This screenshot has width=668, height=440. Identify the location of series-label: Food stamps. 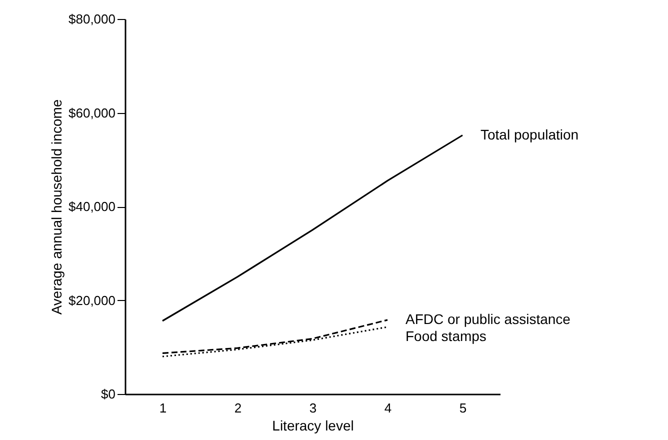
(446, 336).